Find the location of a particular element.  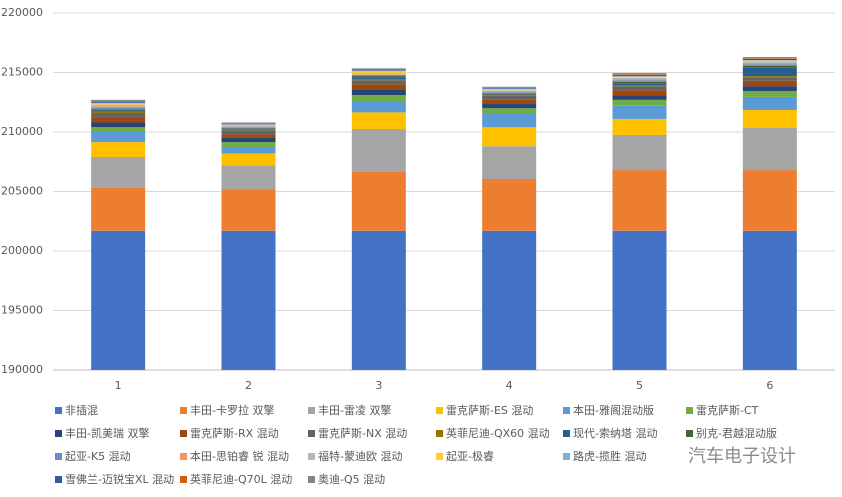

legend-label: 丰田-凯美瑞 双擎 is located at coordinates (107, 433).